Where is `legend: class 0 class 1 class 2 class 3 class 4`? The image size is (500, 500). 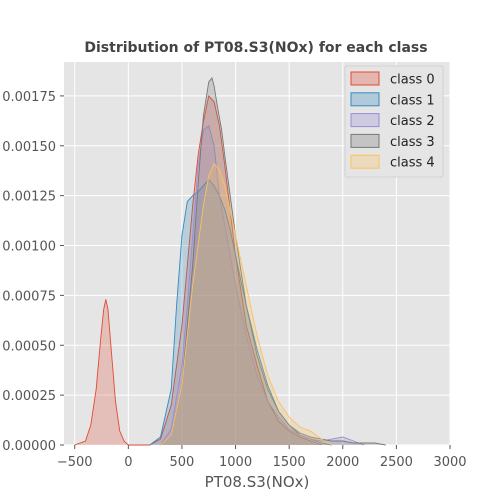 legend: class 0 class 1 class 2 class 3 class 4 is located at coordinates (394, 121).